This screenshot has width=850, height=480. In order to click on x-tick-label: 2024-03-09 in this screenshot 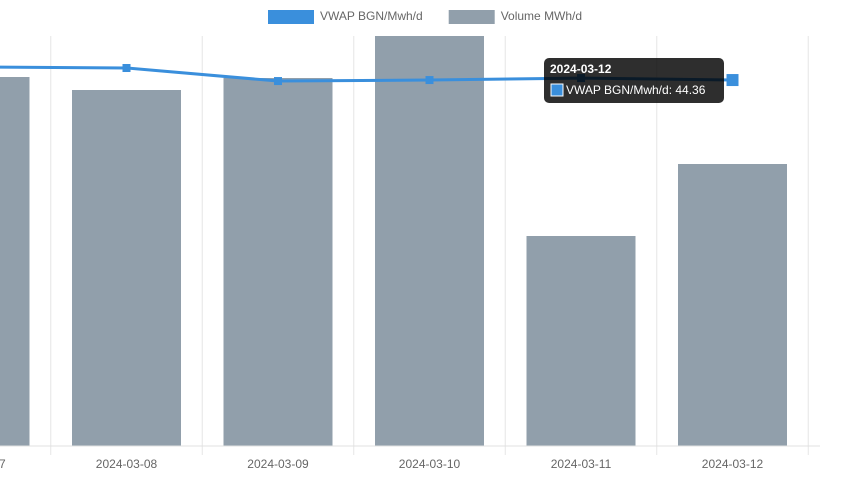, I will do `click(278, 464)`.